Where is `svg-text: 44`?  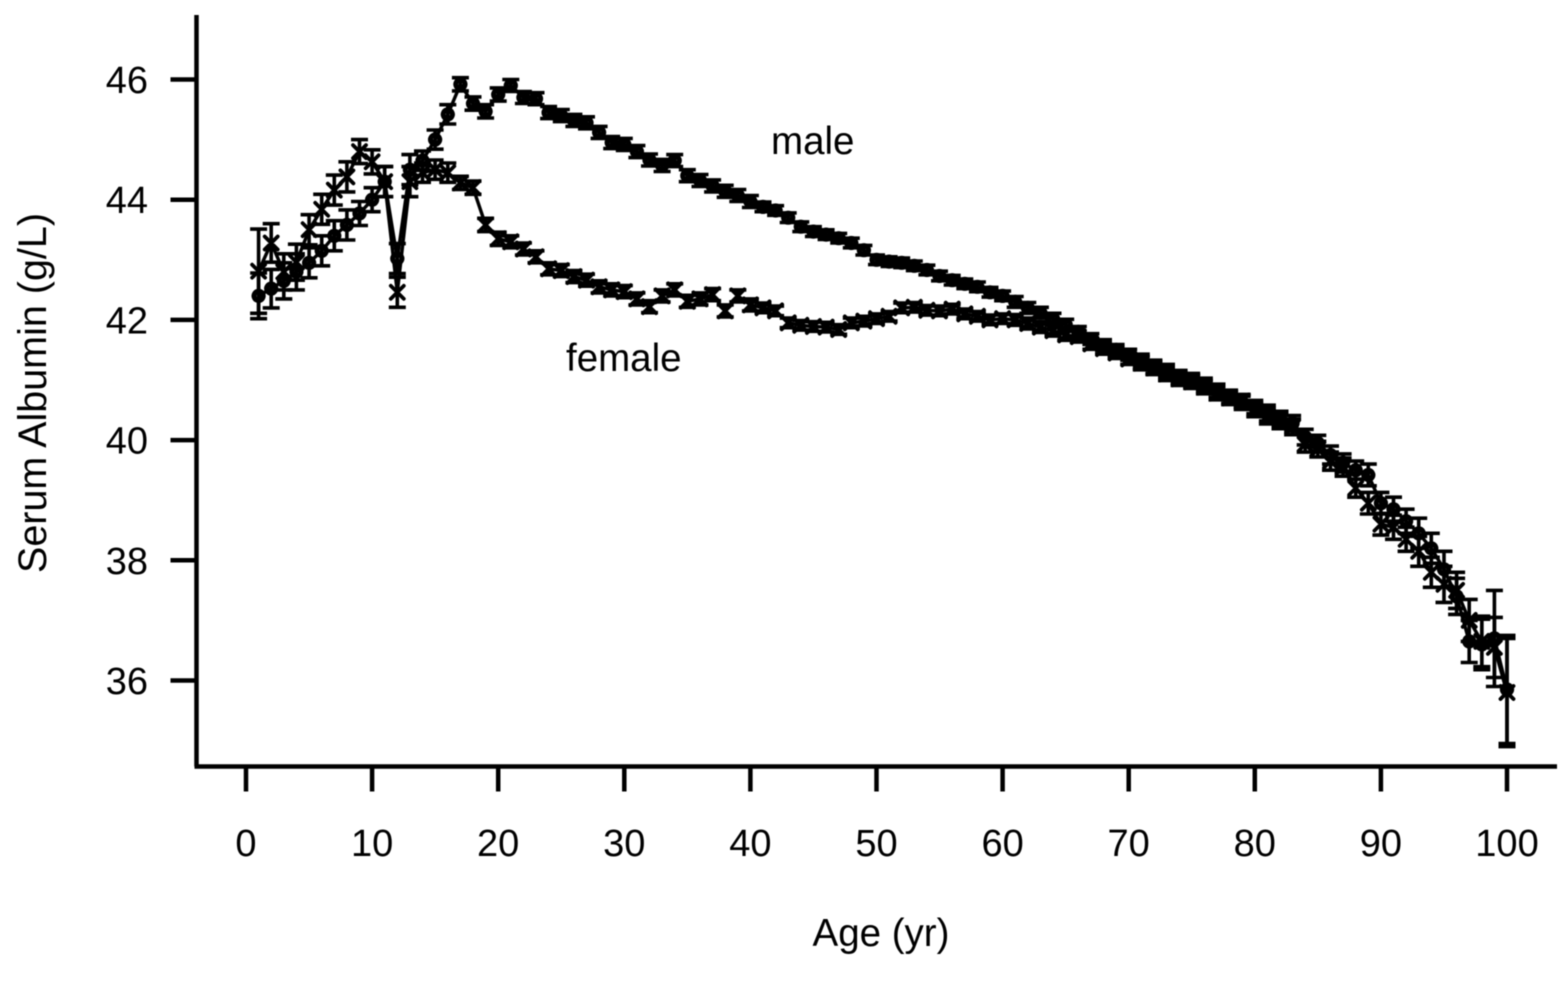
svg-text: 44 is located at coordinates (127, 201).